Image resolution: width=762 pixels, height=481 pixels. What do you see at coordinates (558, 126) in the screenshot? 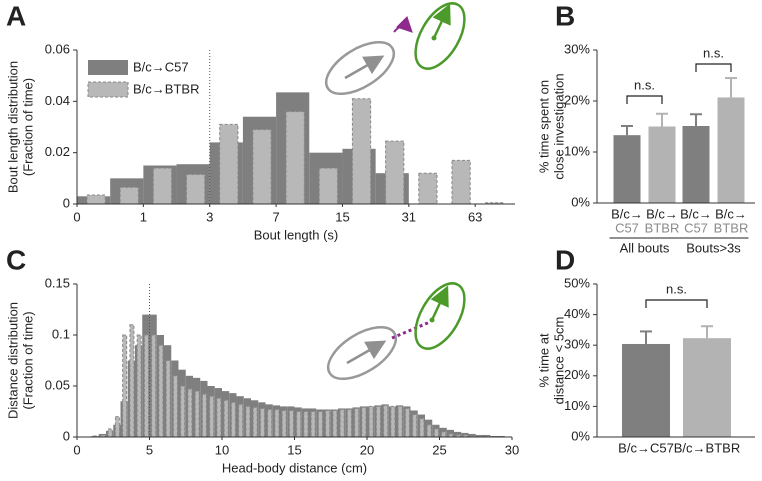
I see `y-axis-label: close investigation` at bounding box center [558, 126].